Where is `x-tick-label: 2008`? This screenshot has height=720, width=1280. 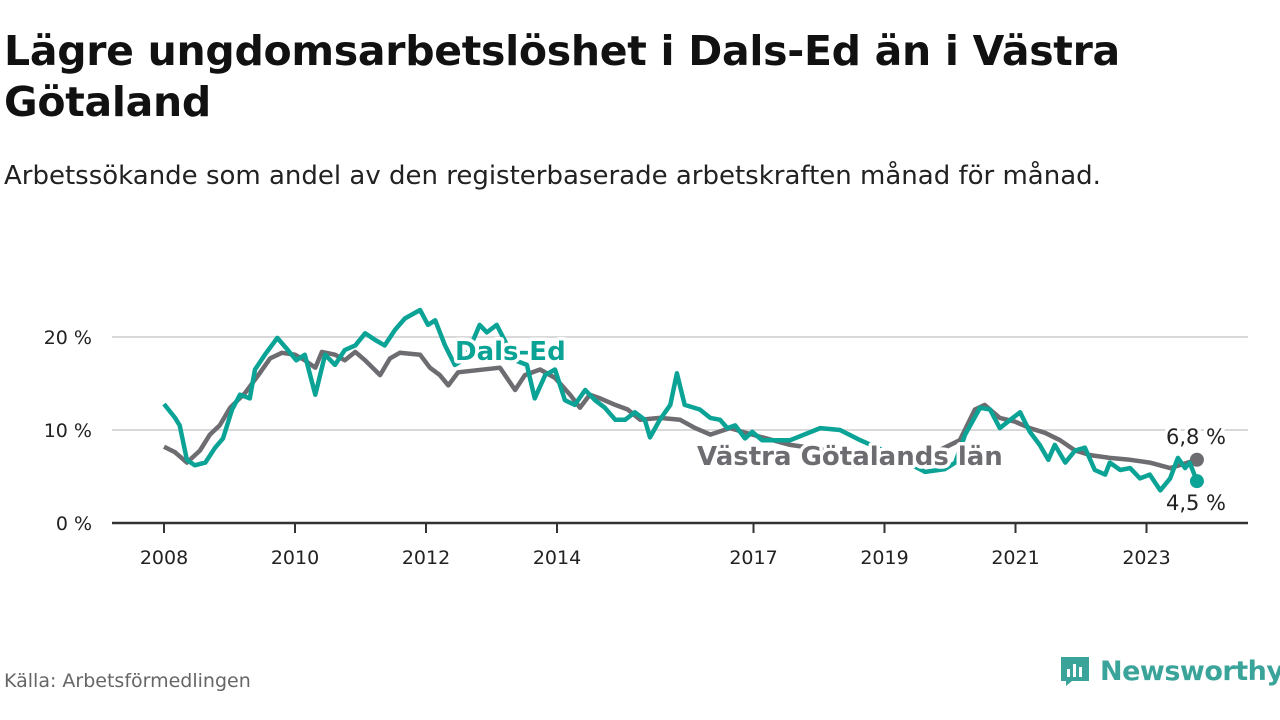
x-tick-label: 2008 is located at coordinates (164, 558).